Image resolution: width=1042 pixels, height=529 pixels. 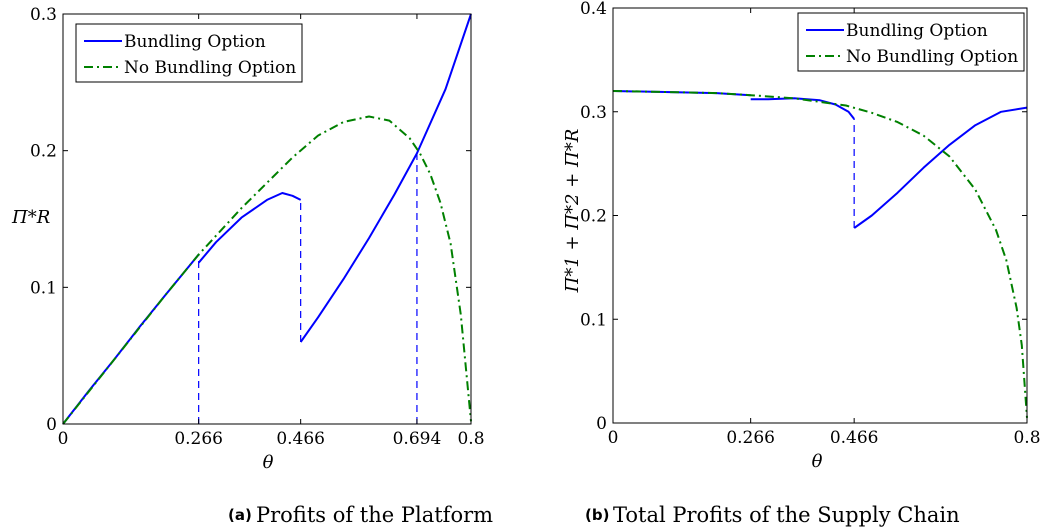 What do you see at coordinates (572, 211) in the screenshot?
I see `y-axis-label: Π*1 + Π*2 + Π*R` at bounding box center [572, 211].